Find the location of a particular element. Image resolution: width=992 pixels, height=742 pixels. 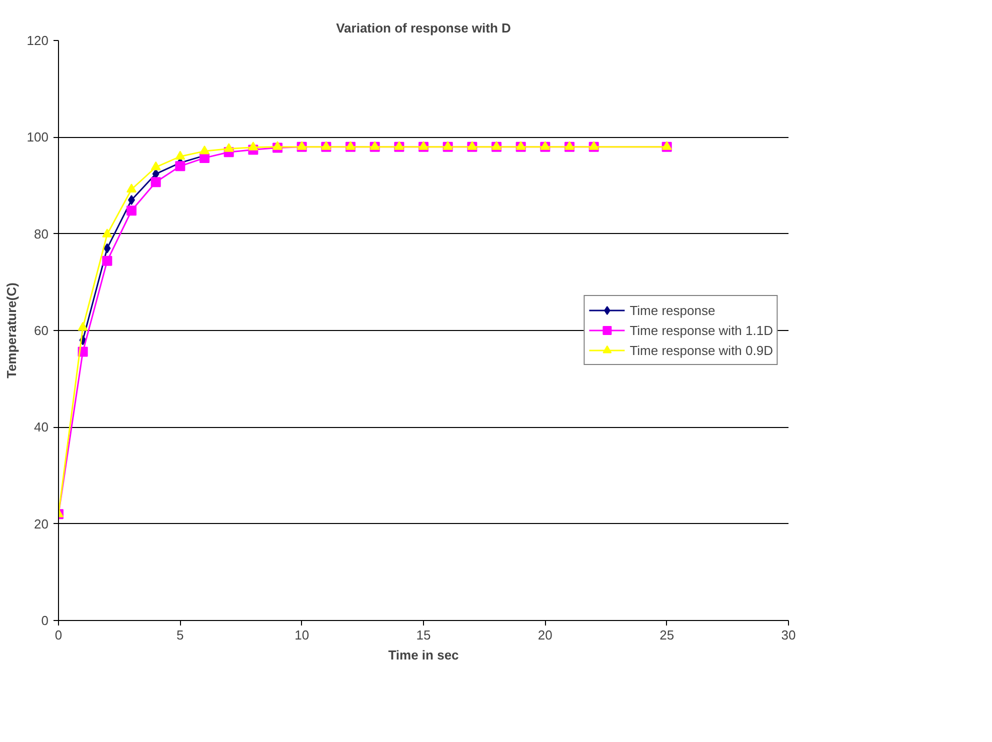

x-tick-label: 20 is located at coordinates (545, 635).